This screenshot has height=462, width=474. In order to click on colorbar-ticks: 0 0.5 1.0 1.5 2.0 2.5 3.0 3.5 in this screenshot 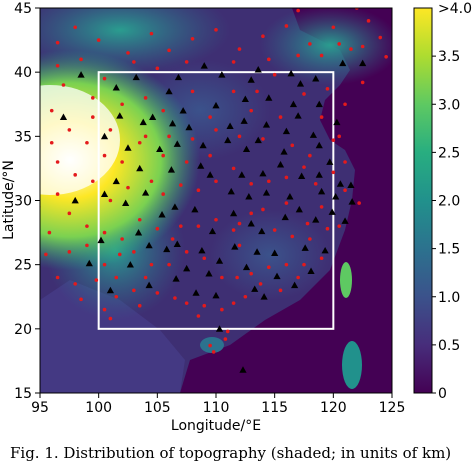, I will do `click(446, 225)`.